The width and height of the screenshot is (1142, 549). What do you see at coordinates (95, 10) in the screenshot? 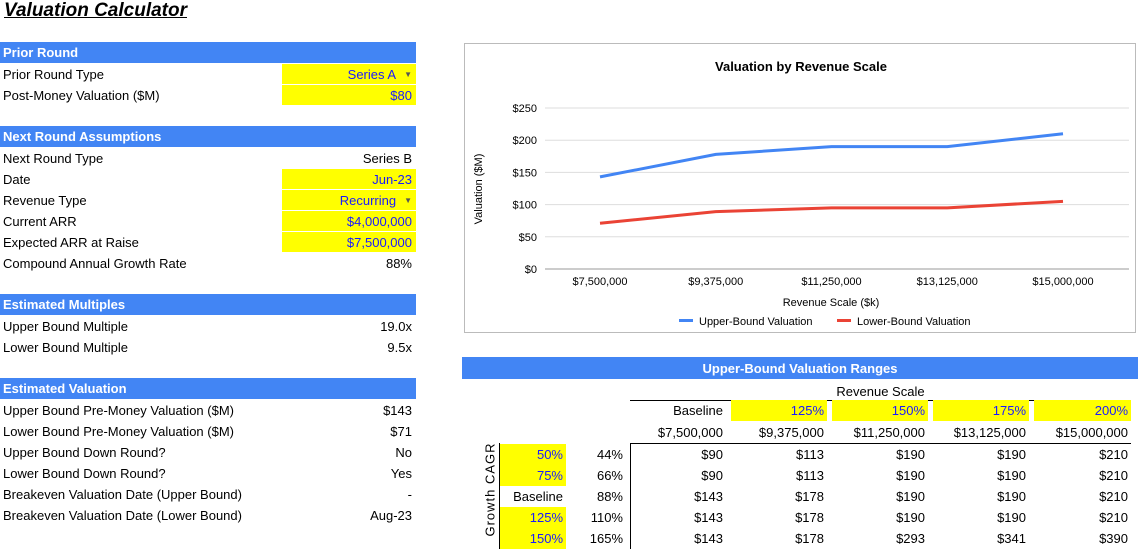
I see `page-title: Valuation Calculator` at bounding box center [95, 10].